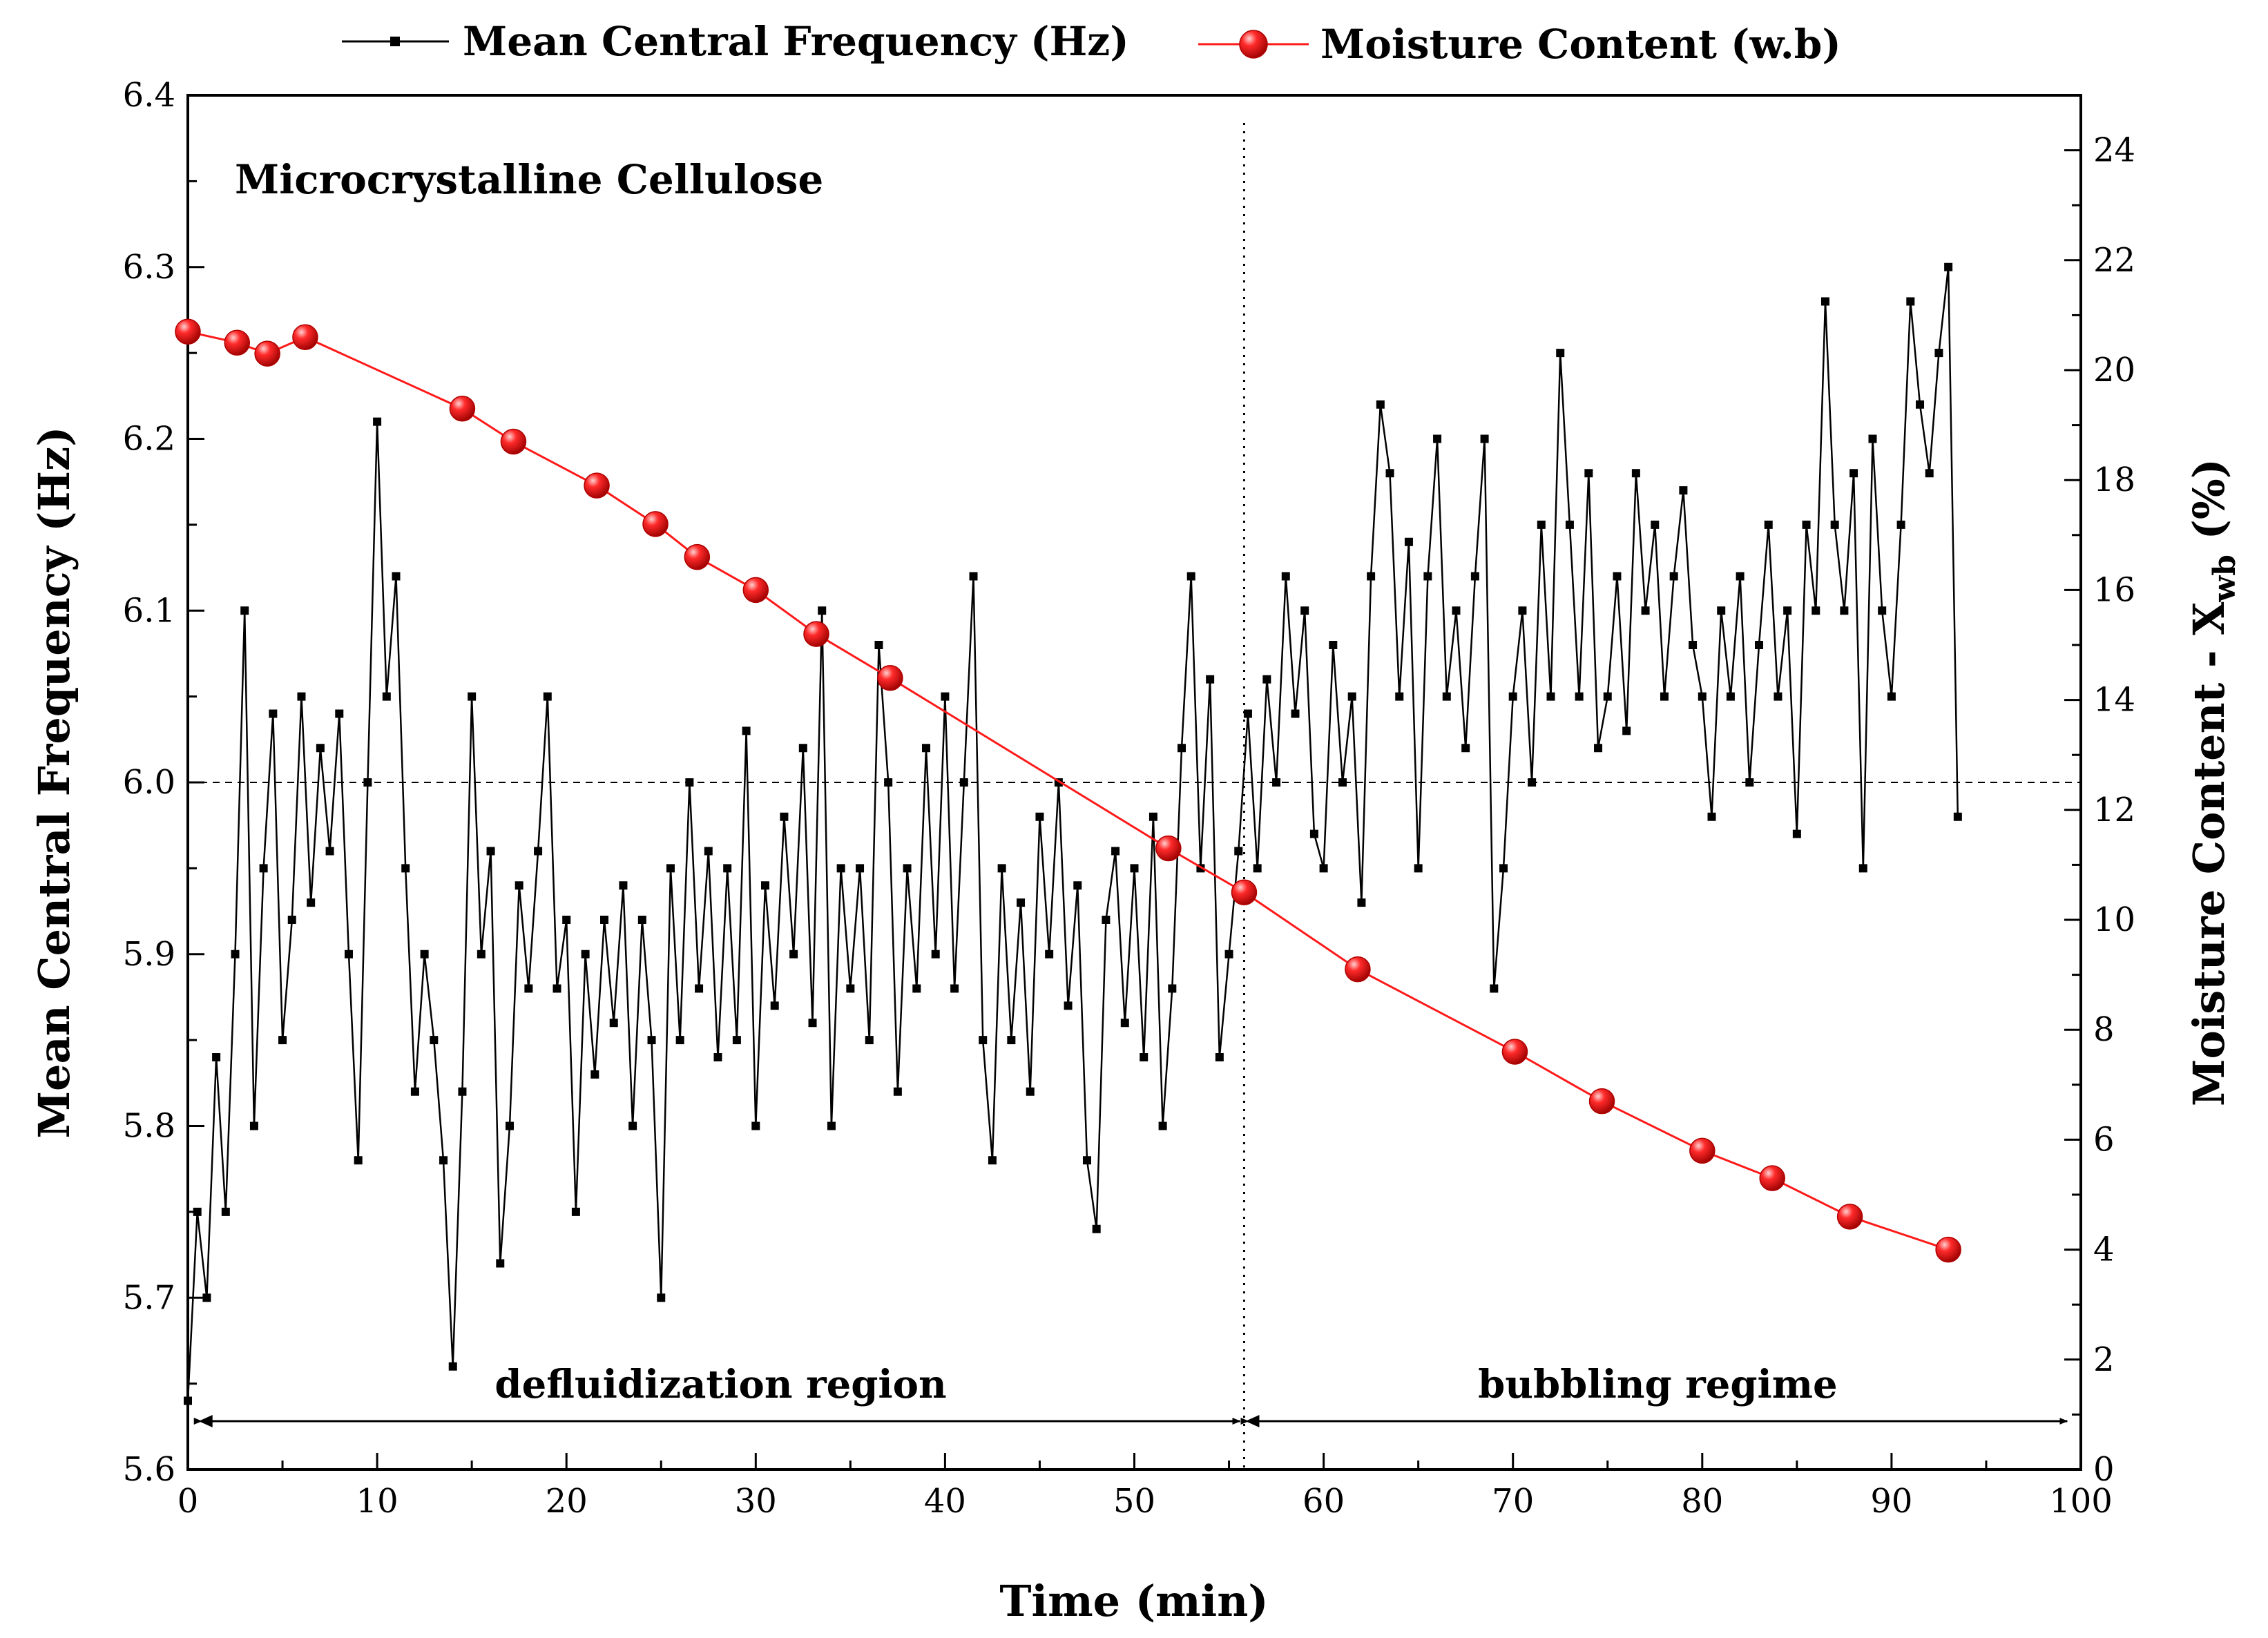 This screenshot has height=1638, width=2268. Describe the element at coordinates (567, 1501) in the screenshot. I see `x-tick-label: 20` at that location.